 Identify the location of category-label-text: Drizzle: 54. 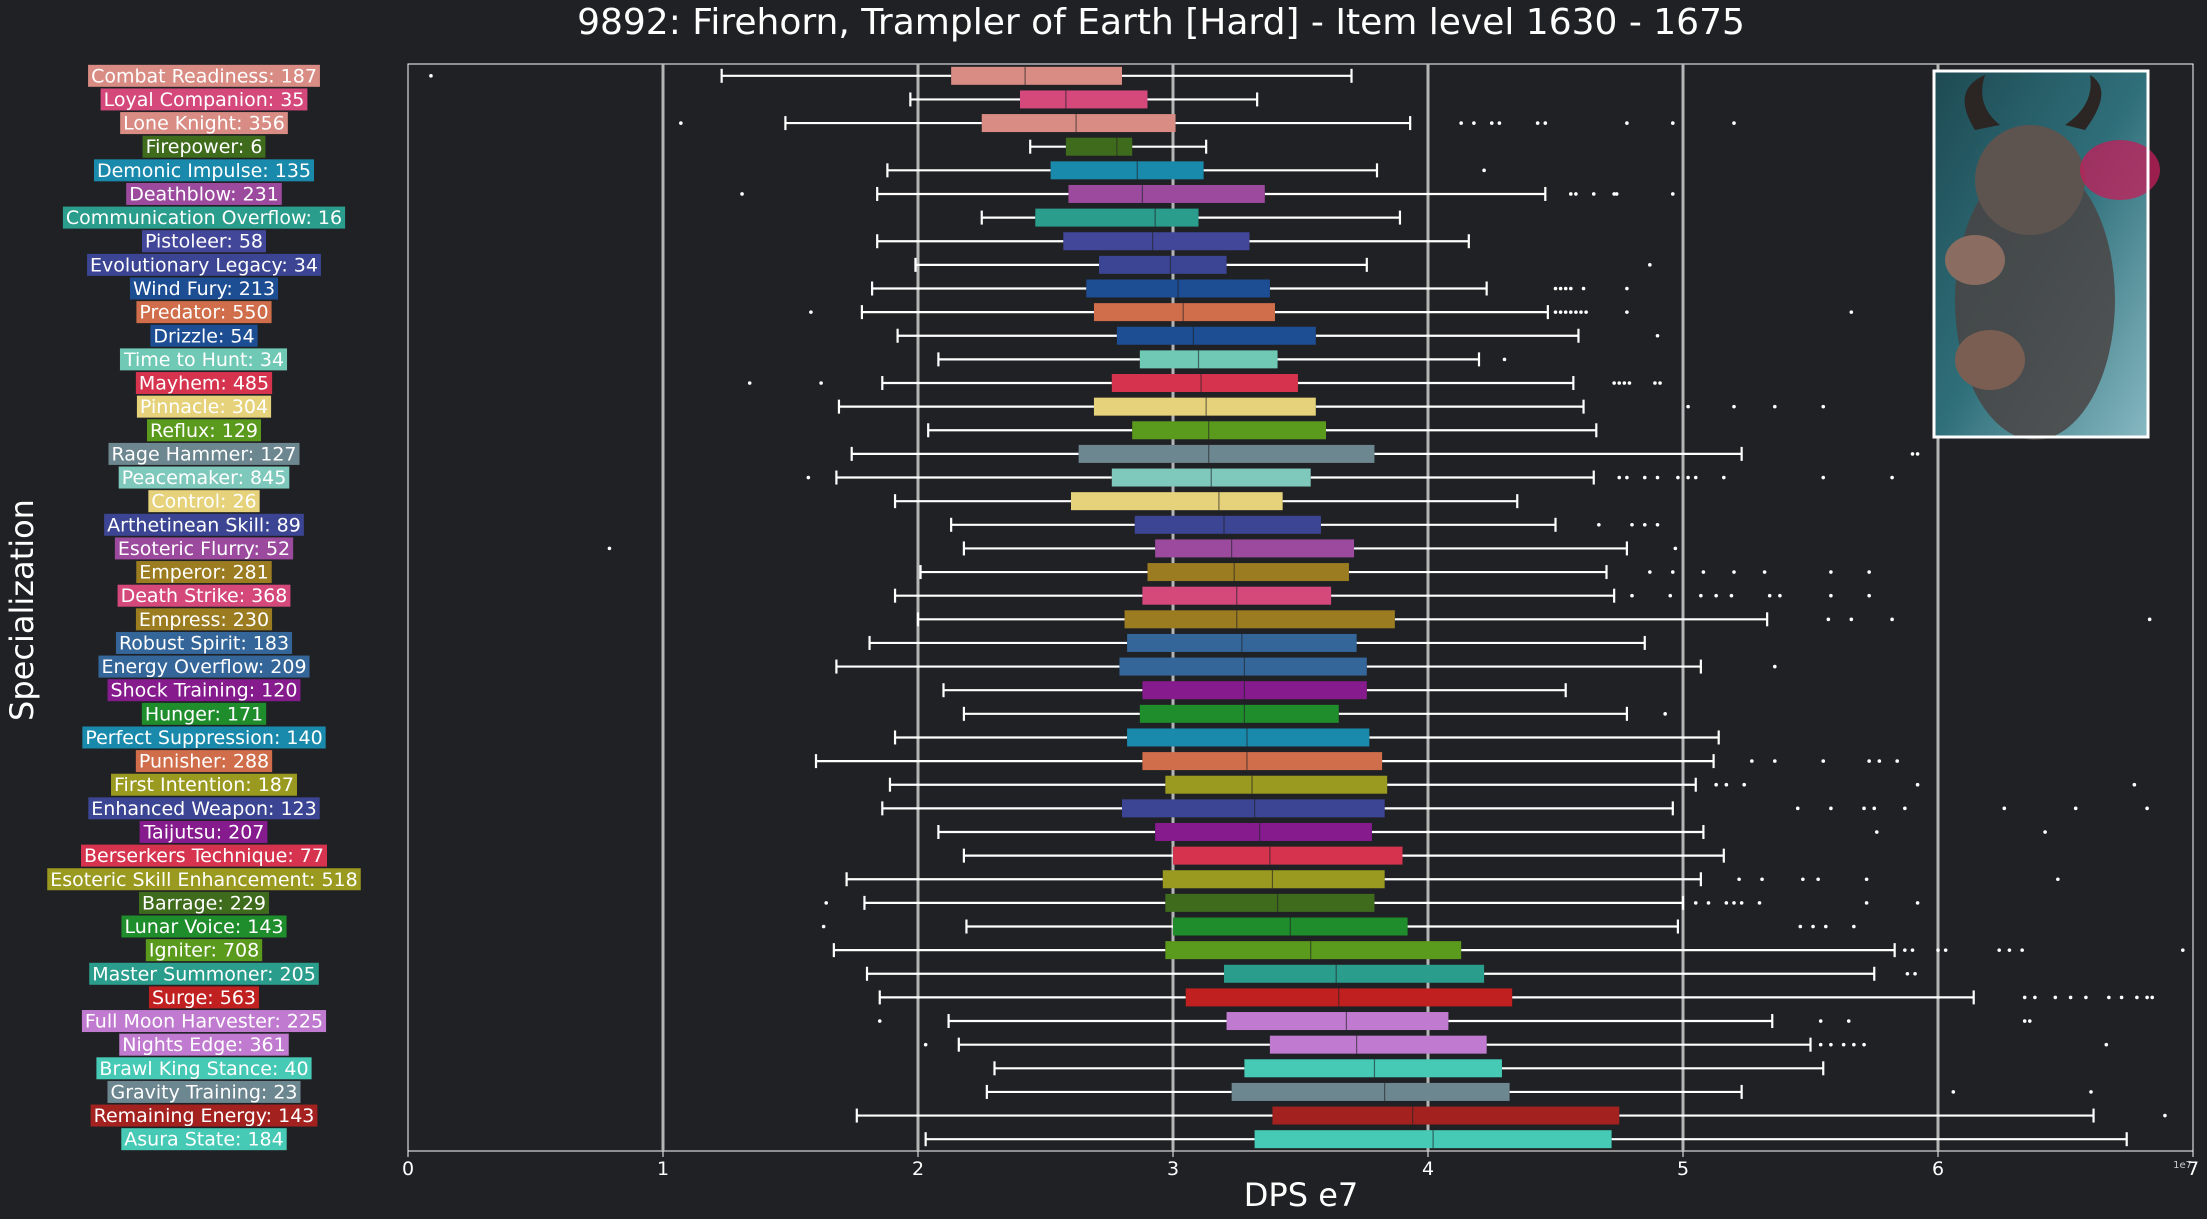
(203, 336).